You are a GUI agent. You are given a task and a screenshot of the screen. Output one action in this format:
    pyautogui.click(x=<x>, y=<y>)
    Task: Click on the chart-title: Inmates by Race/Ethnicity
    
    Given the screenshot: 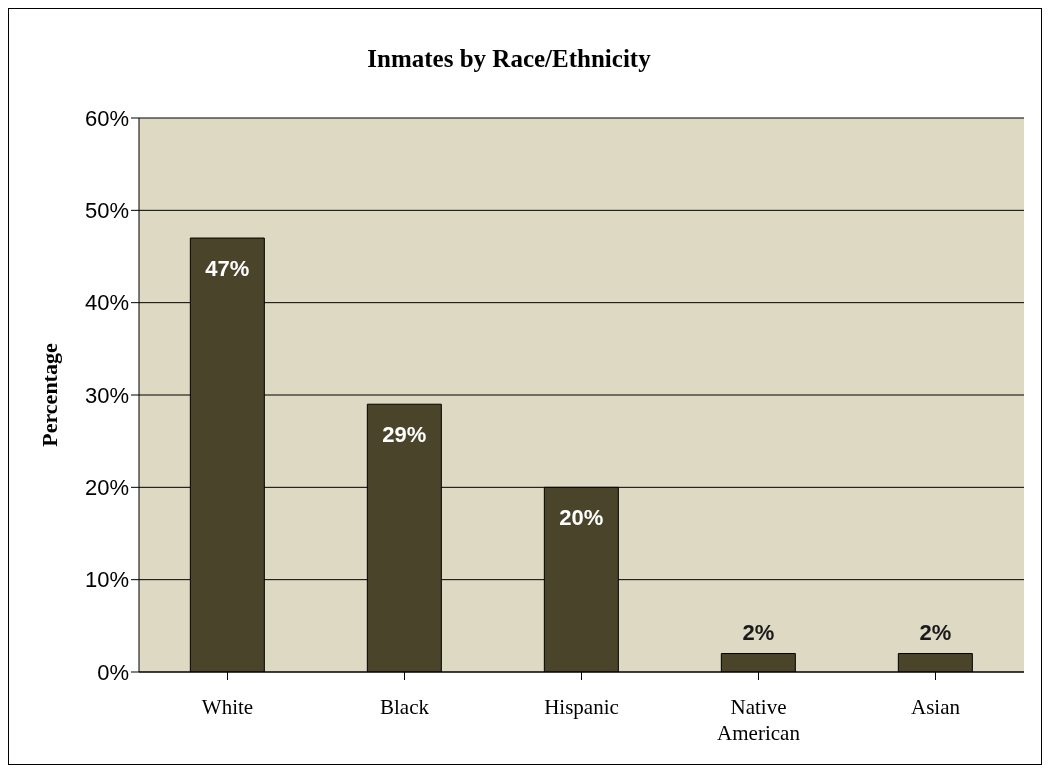 What is the action you would take?
    pyautogui.click(x=509, y=59)
    